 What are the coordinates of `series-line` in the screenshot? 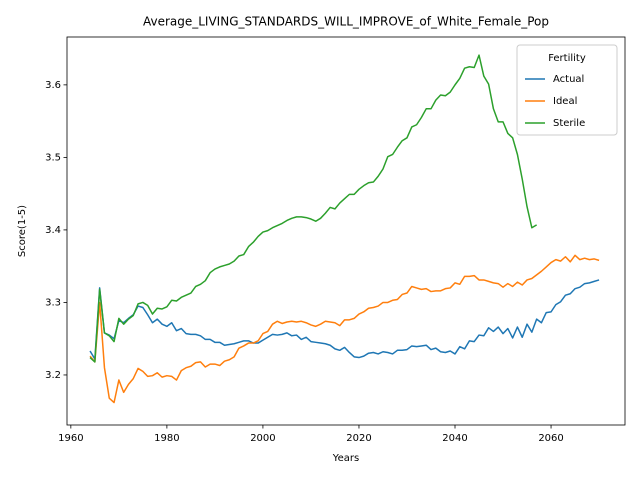 It's located at (344, 319).